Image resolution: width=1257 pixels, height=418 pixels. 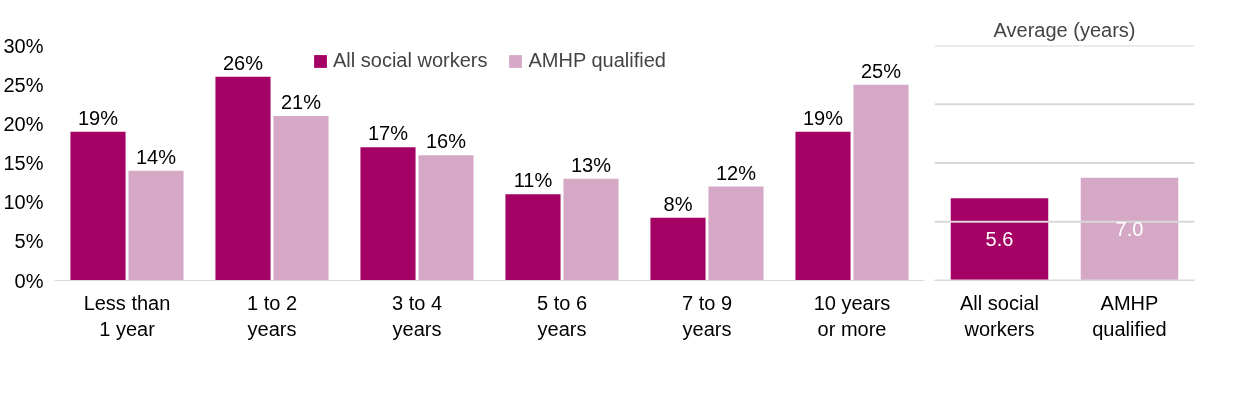 What do you see at coordinates (23, 163) in the screenshot?
I see `y-tick-label: 15%` at bounding box center [23, 163].